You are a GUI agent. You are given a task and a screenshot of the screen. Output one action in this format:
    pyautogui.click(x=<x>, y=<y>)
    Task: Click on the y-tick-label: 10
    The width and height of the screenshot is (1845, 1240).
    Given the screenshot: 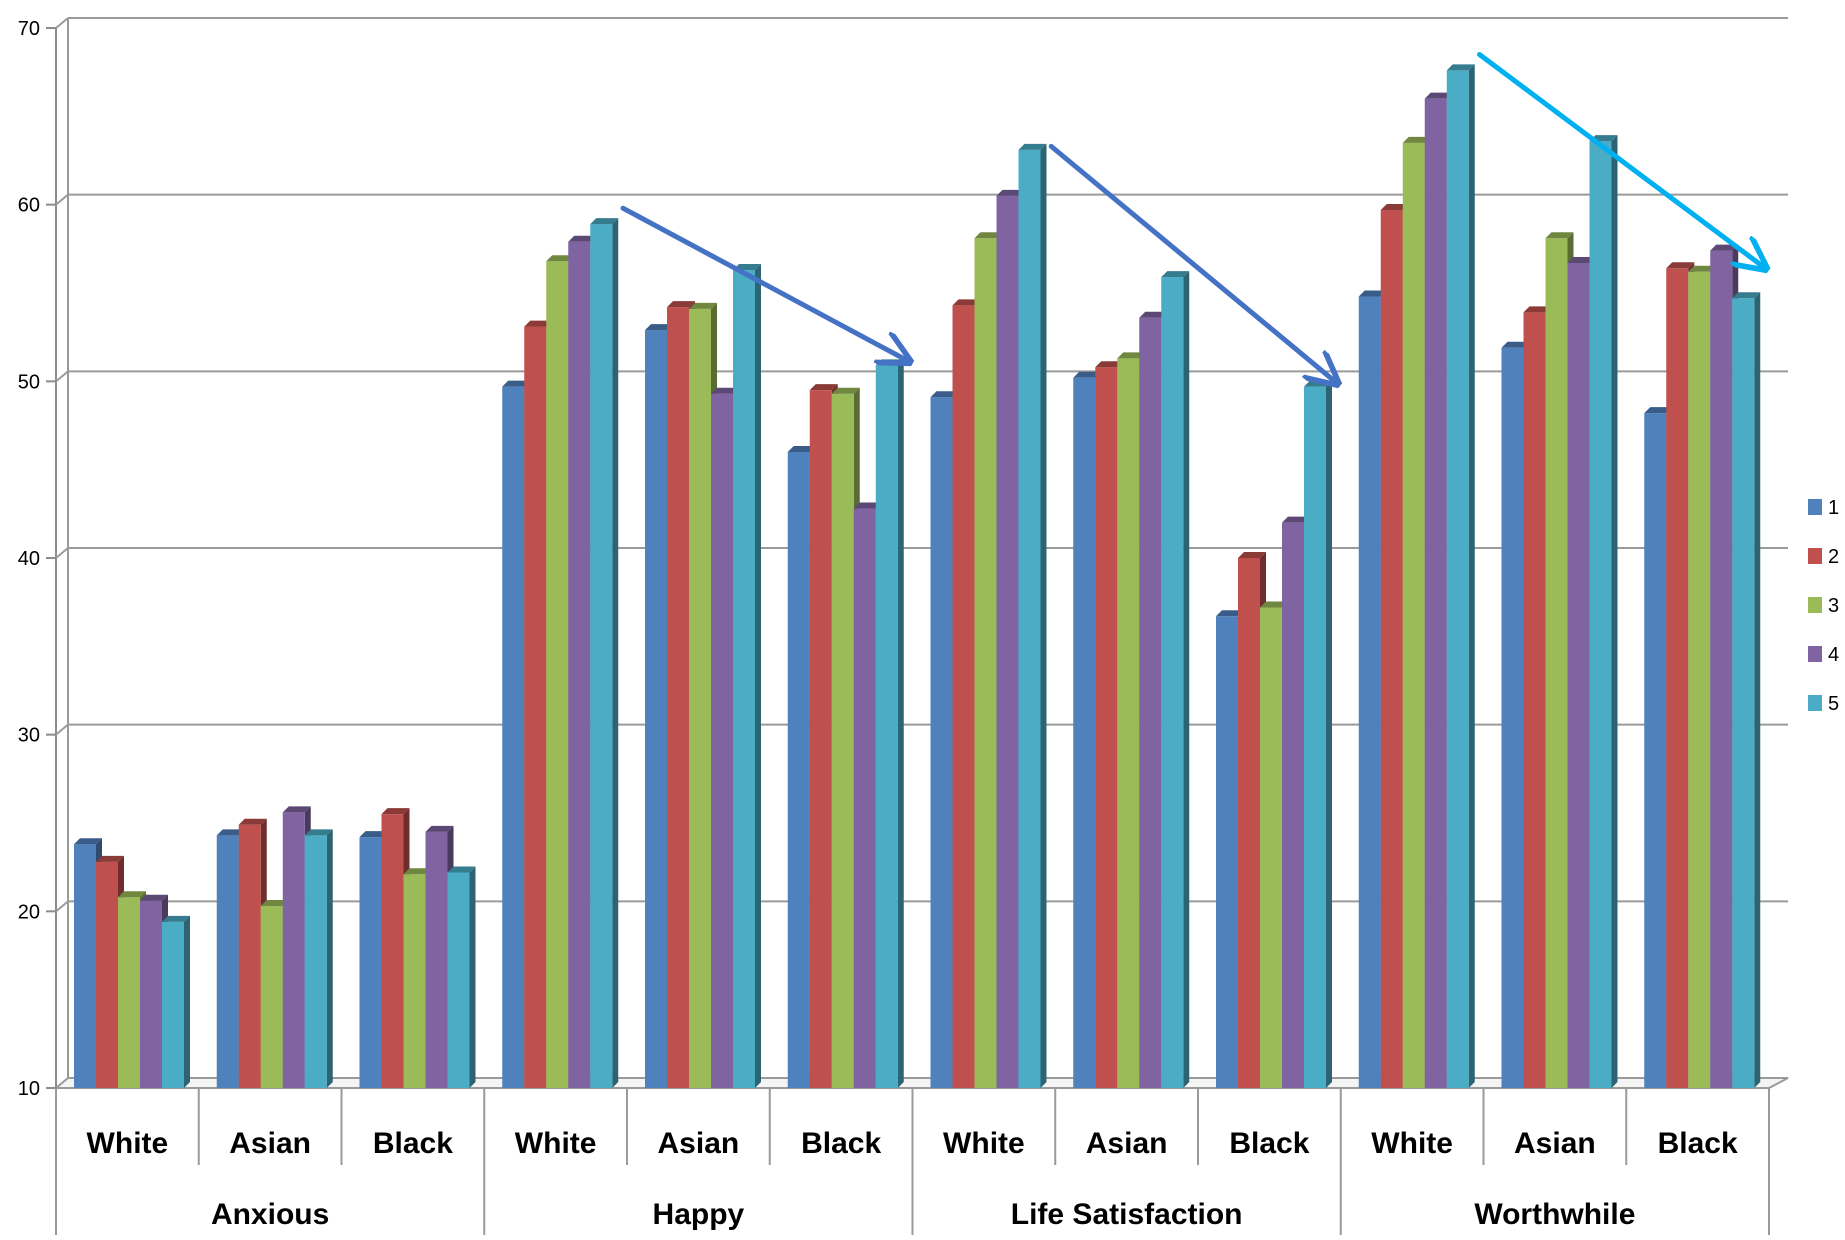 What is the action you would take?
    pyautogui.click(x=29, y=1089)
    